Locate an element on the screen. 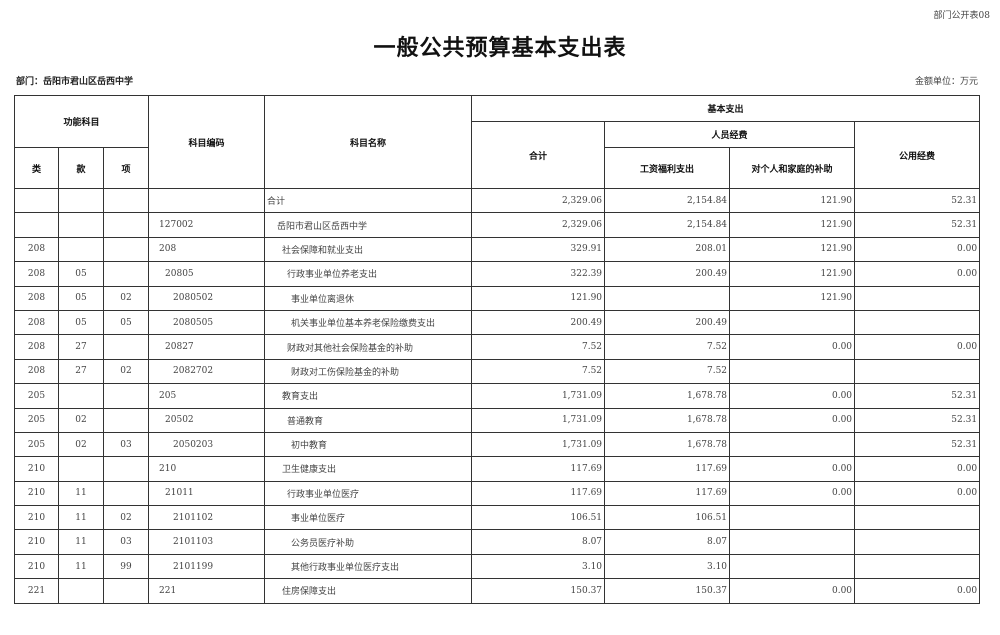 The width and height of the screenshot is (1000, 635). cell-wages: 117.69 is located at coordinates (667, 493).